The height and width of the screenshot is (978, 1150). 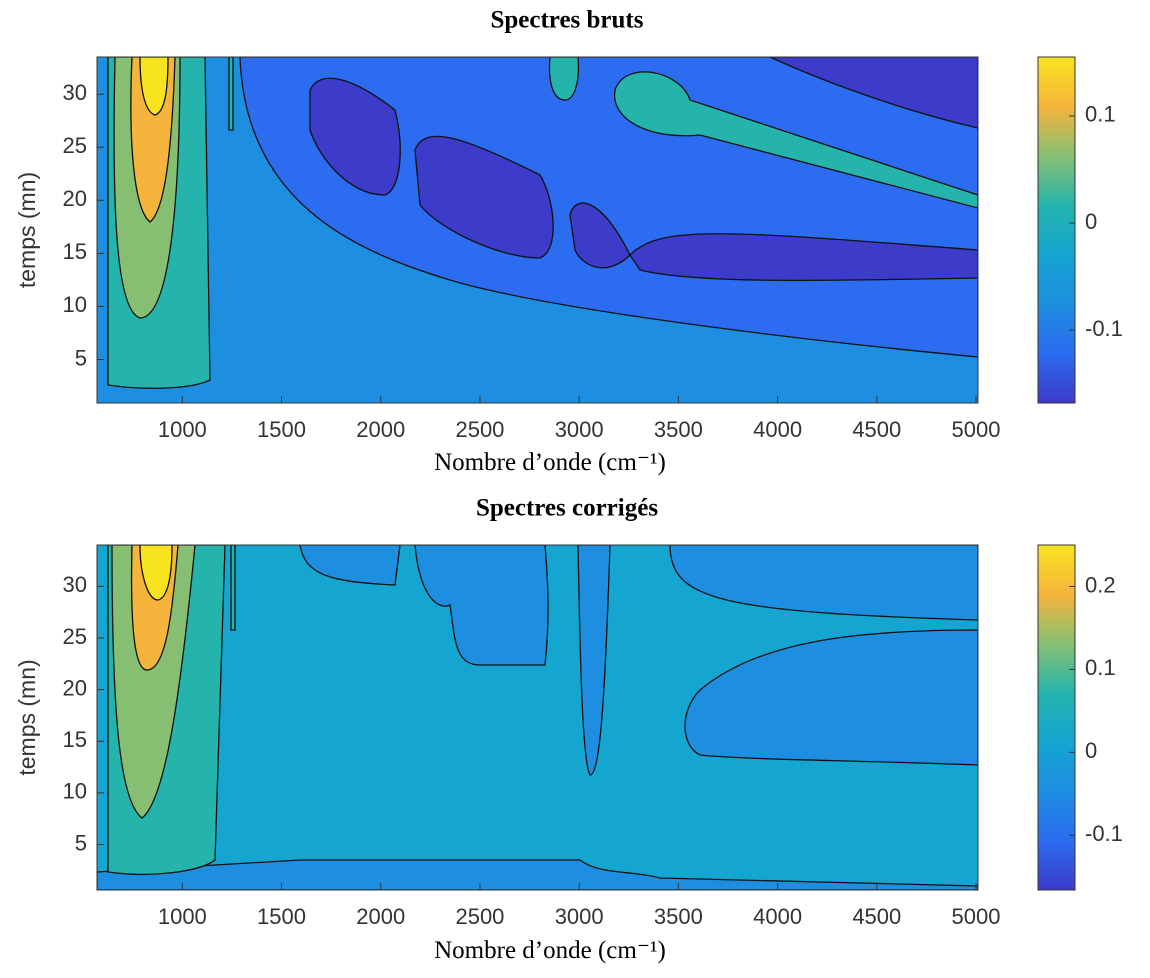 I want to click on chart-title: Spectres bruts, so click(x=566, y=20).